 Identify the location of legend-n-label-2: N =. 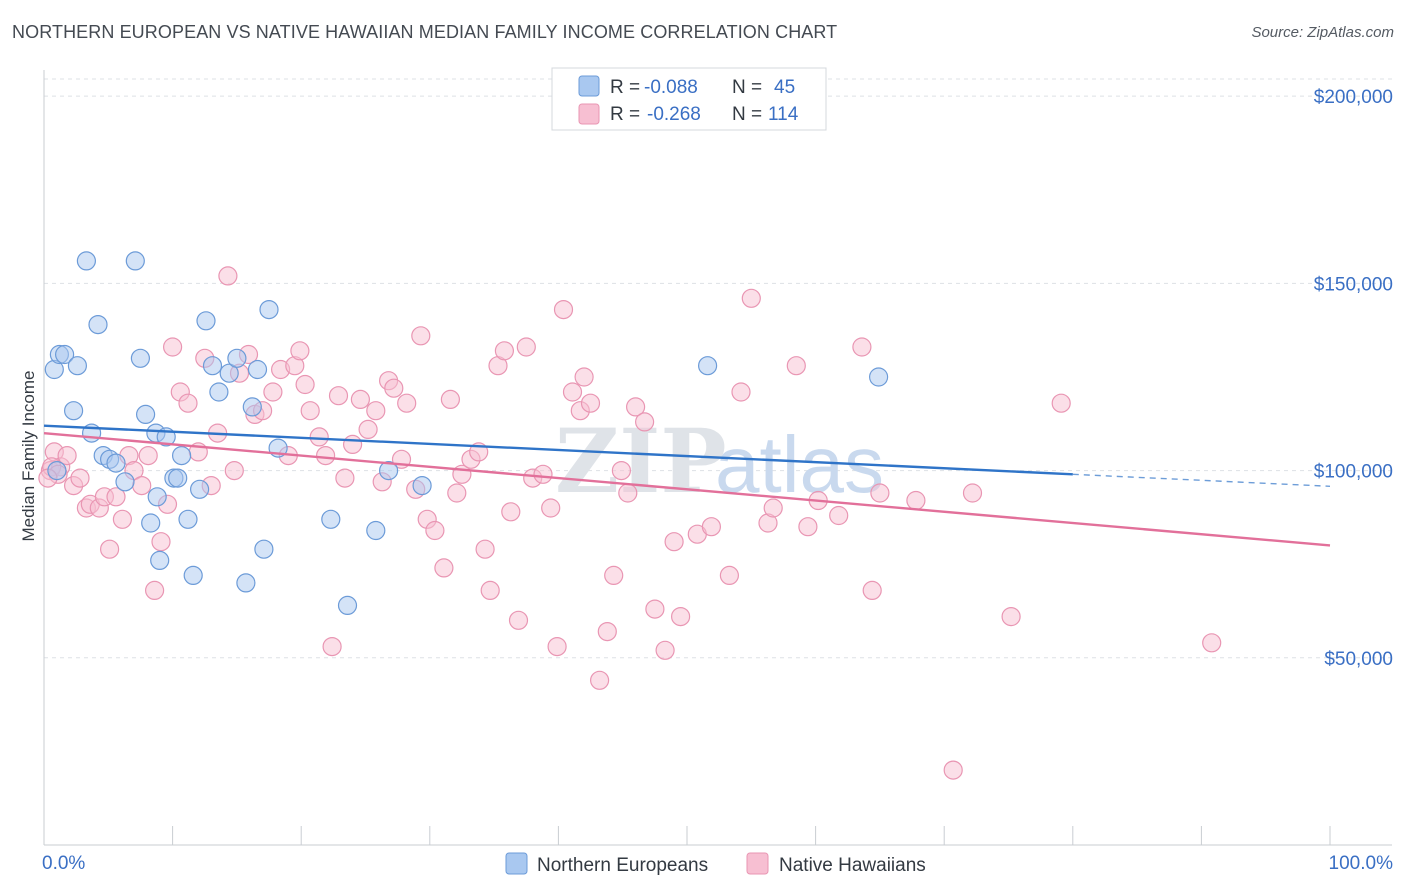
(747, 114).